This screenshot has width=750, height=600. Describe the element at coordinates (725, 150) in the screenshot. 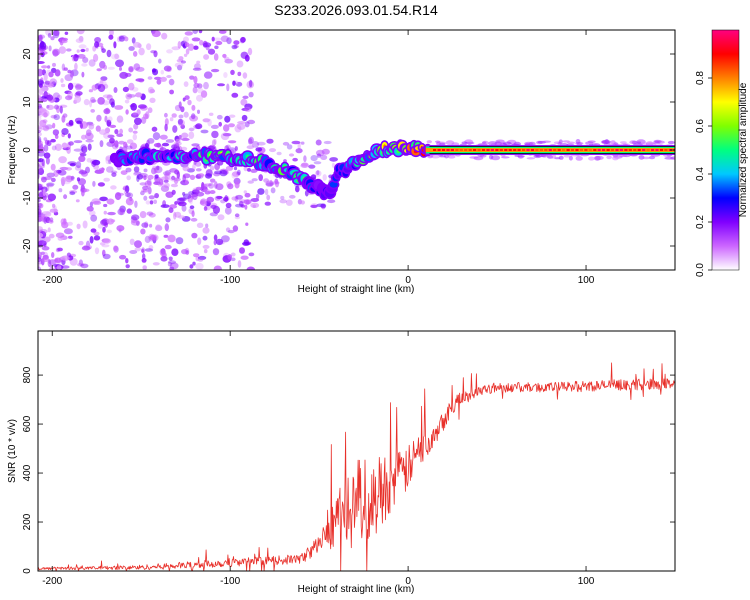

I see `colorbar-gradient` at that location.